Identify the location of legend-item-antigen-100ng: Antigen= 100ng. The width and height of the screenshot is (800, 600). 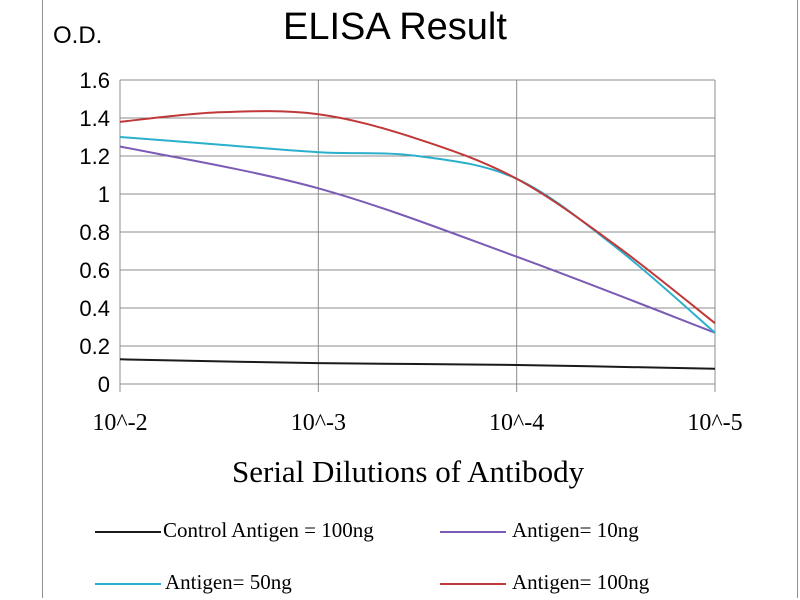
(565, 583).